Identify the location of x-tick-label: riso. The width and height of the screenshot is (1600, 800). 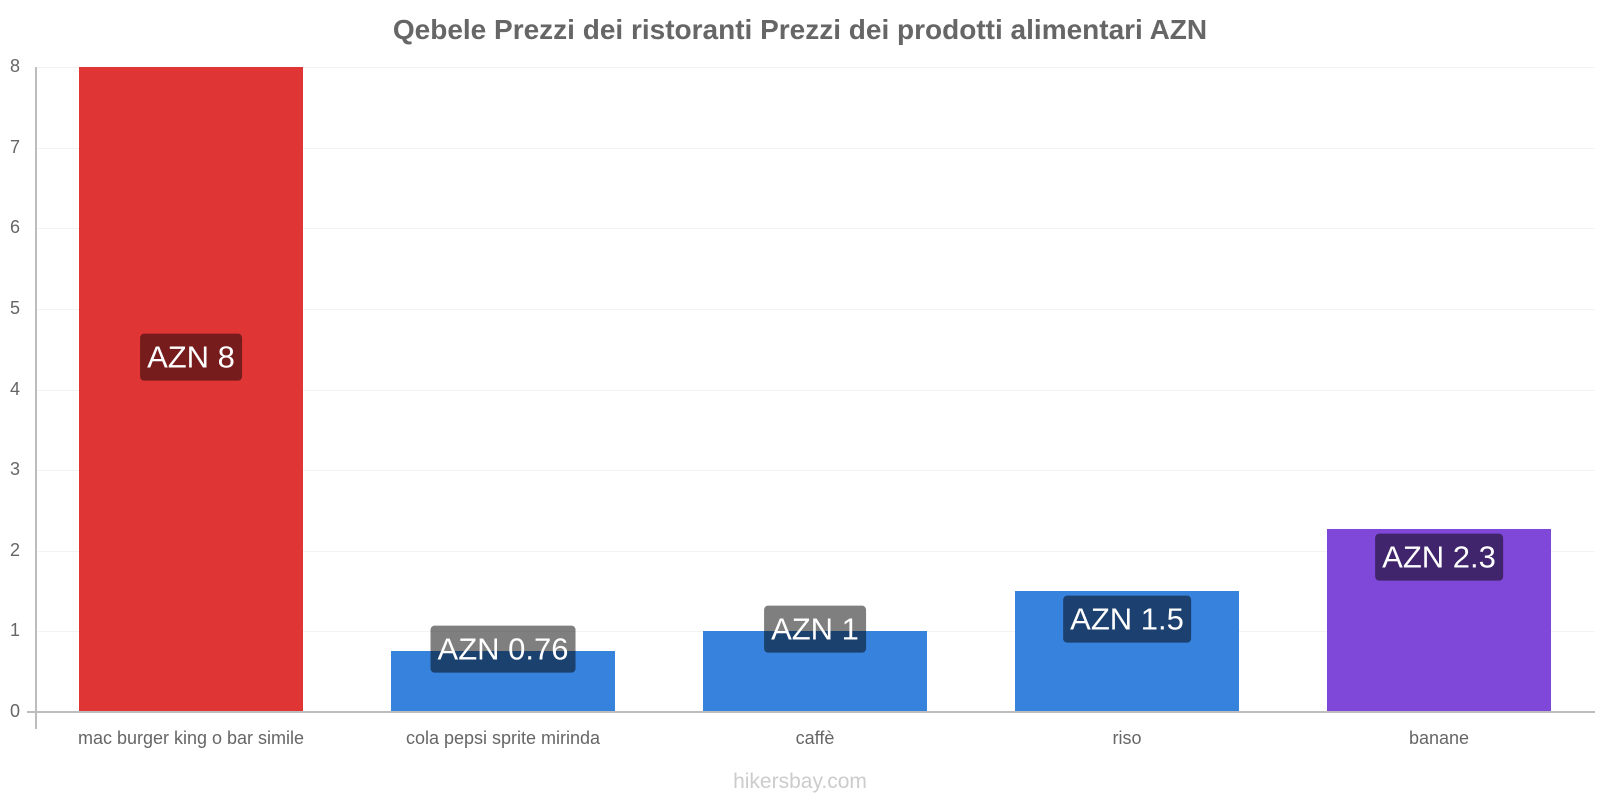
(1127, 738).